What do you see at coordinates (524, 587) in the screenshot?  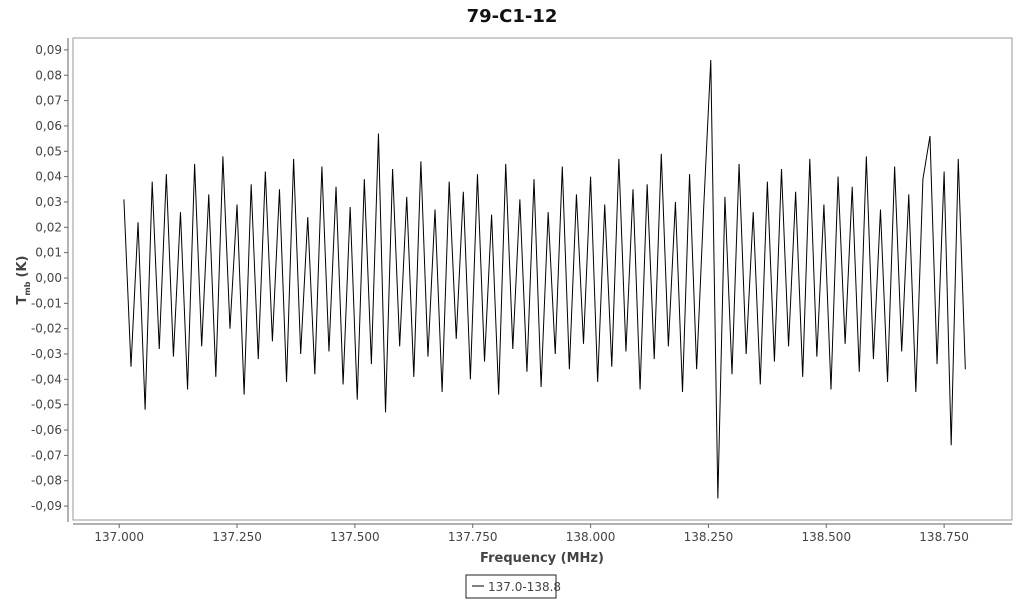 I see `legend-label: 137.0-138.8` at bounding box center [524, 587].